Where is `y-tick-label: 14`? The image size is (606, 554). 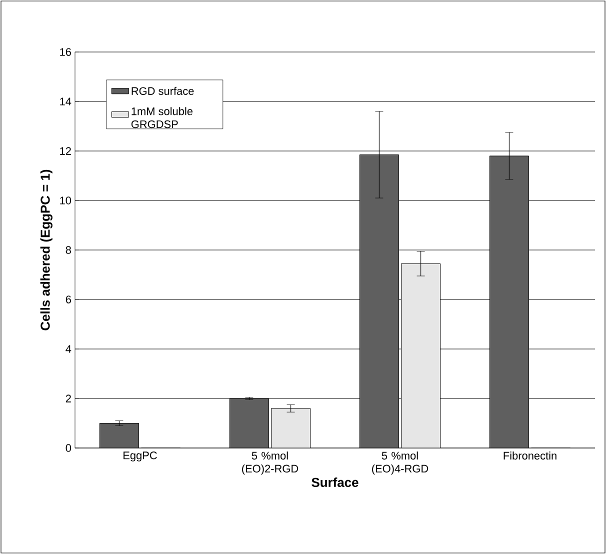 y-tick-label: 14 is located at coordinates (66, 102).